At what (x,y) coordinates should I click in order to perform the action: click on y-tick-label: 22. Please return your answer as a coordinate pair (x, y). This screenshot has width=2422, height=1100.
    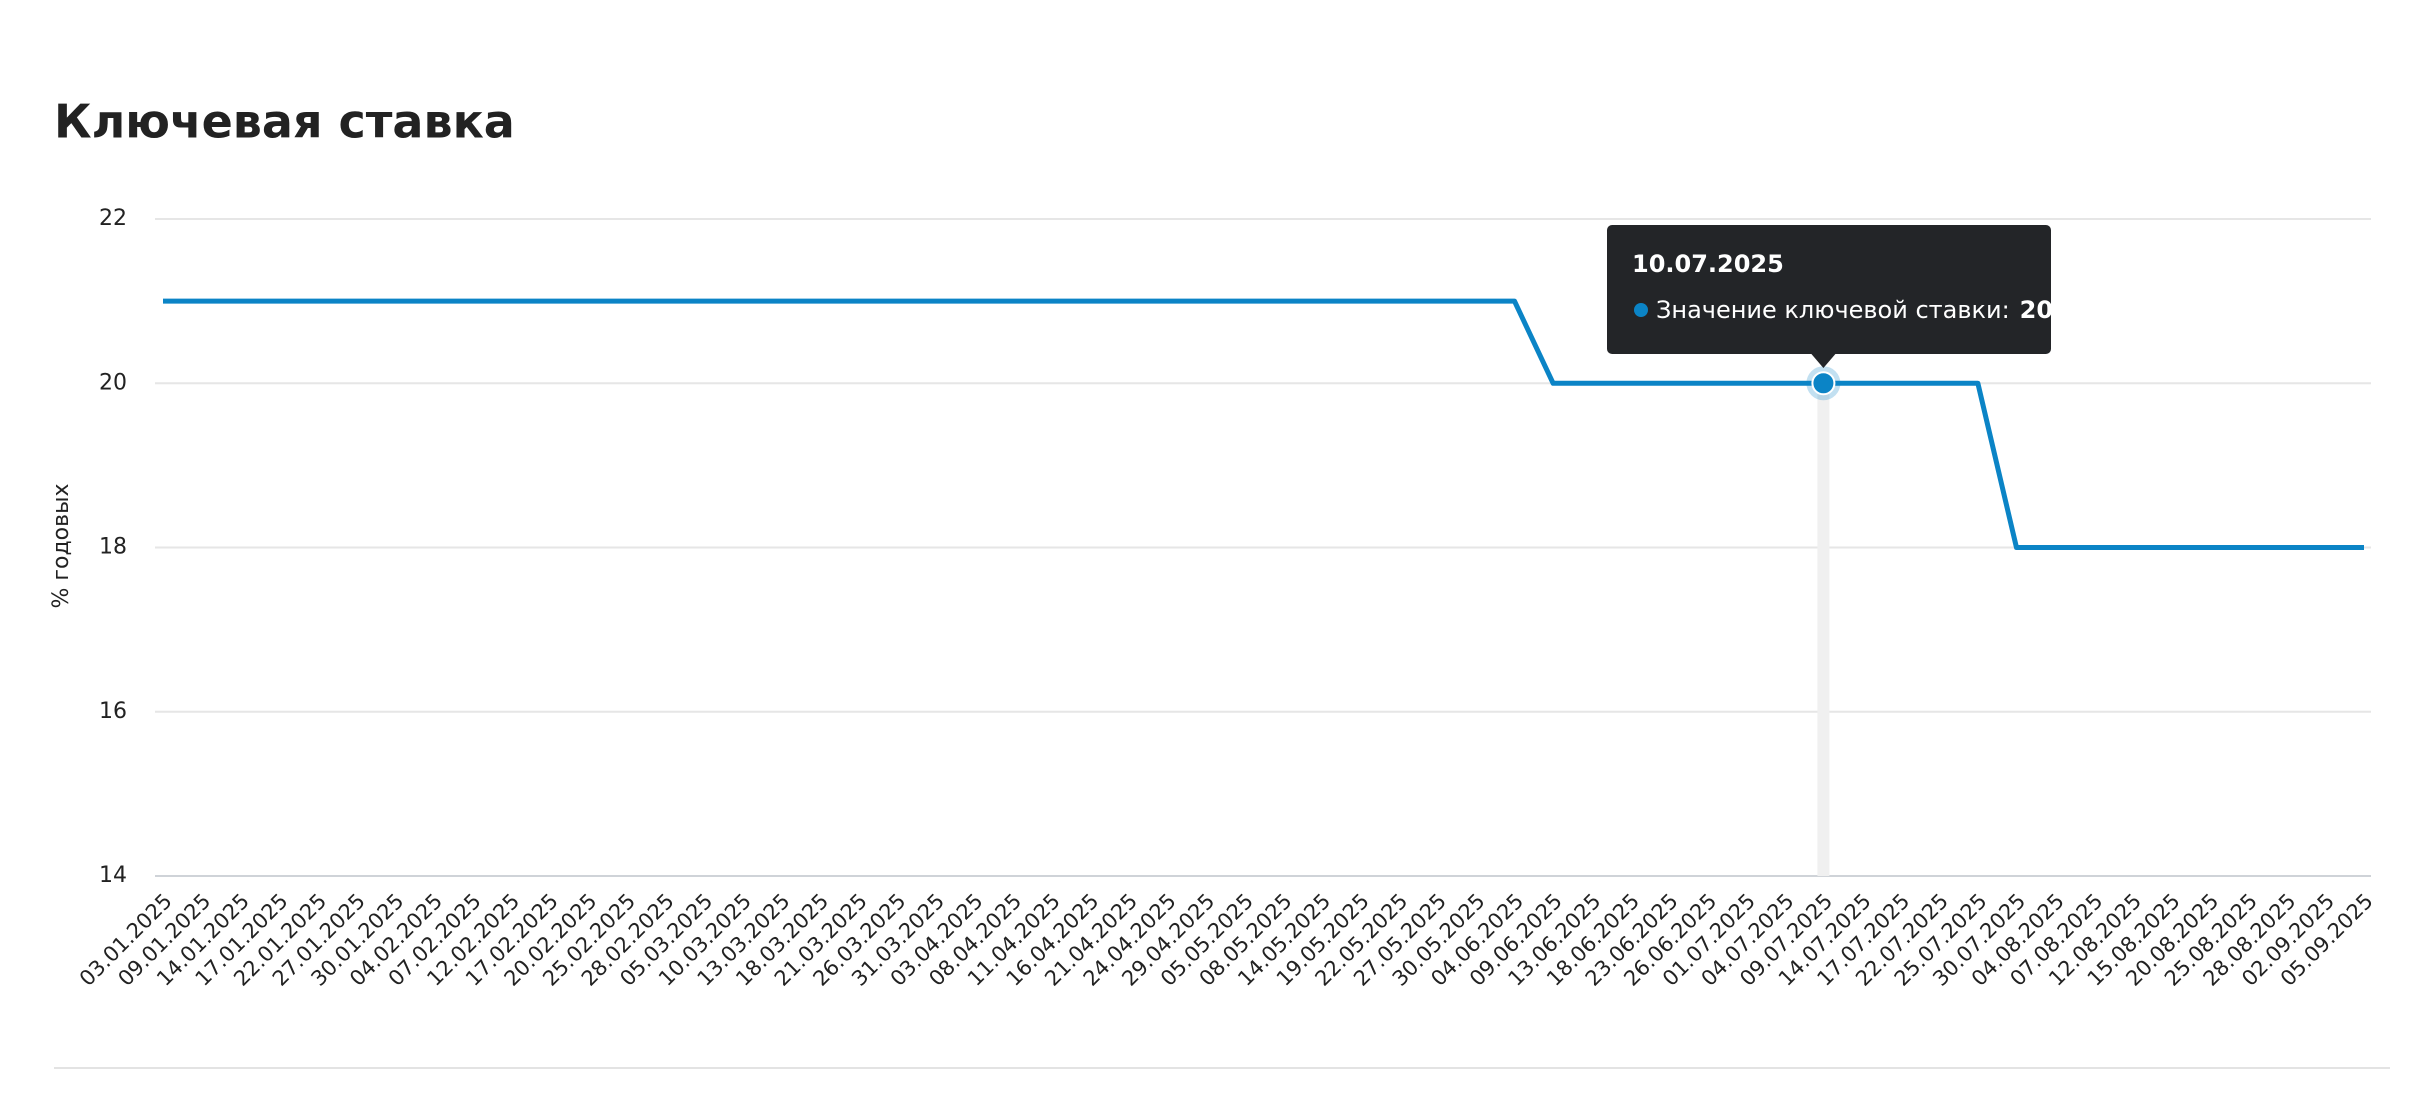
    Looking at the image, I should click on (113, 218).